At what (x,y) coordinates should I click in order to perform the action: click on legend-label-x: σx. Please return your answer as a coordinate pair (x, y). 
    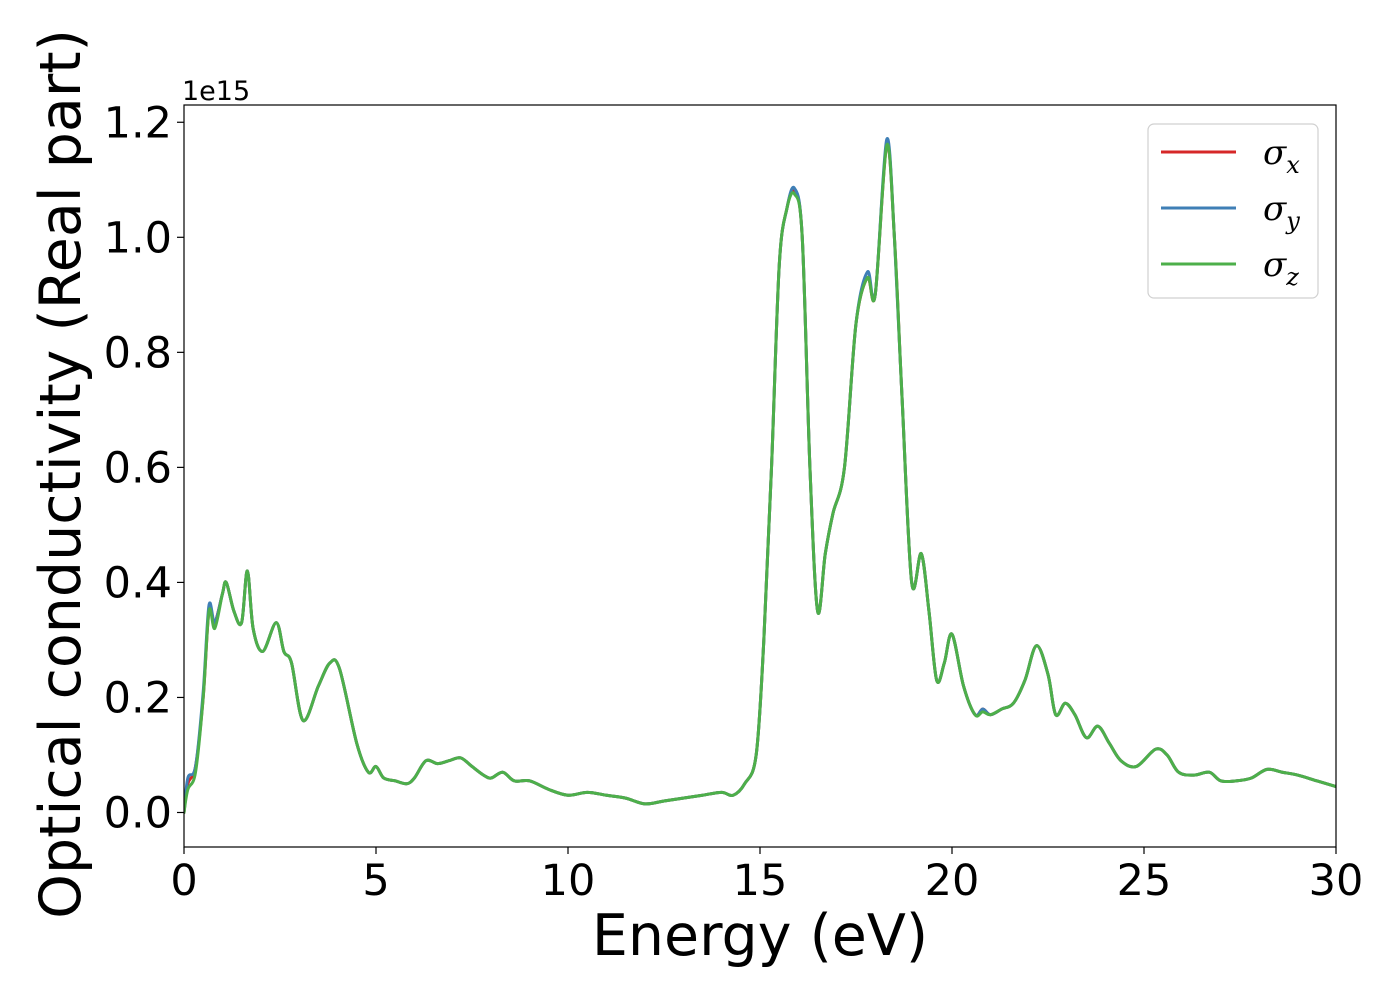
    Looking at the image, I should click on (1281, 156).